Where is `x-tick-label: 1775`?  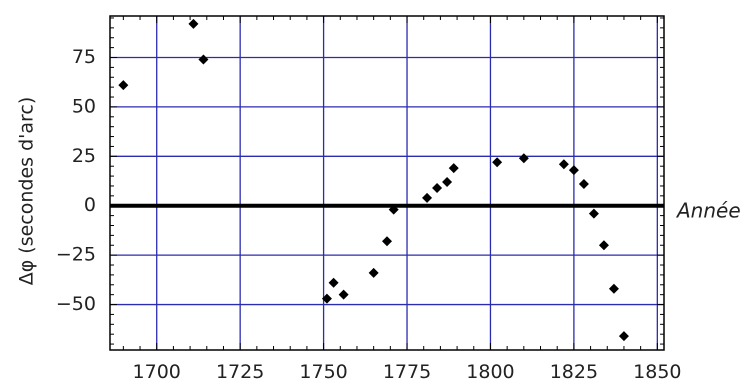
x-tick-label: 1775 is located at coordinates (407, 372).